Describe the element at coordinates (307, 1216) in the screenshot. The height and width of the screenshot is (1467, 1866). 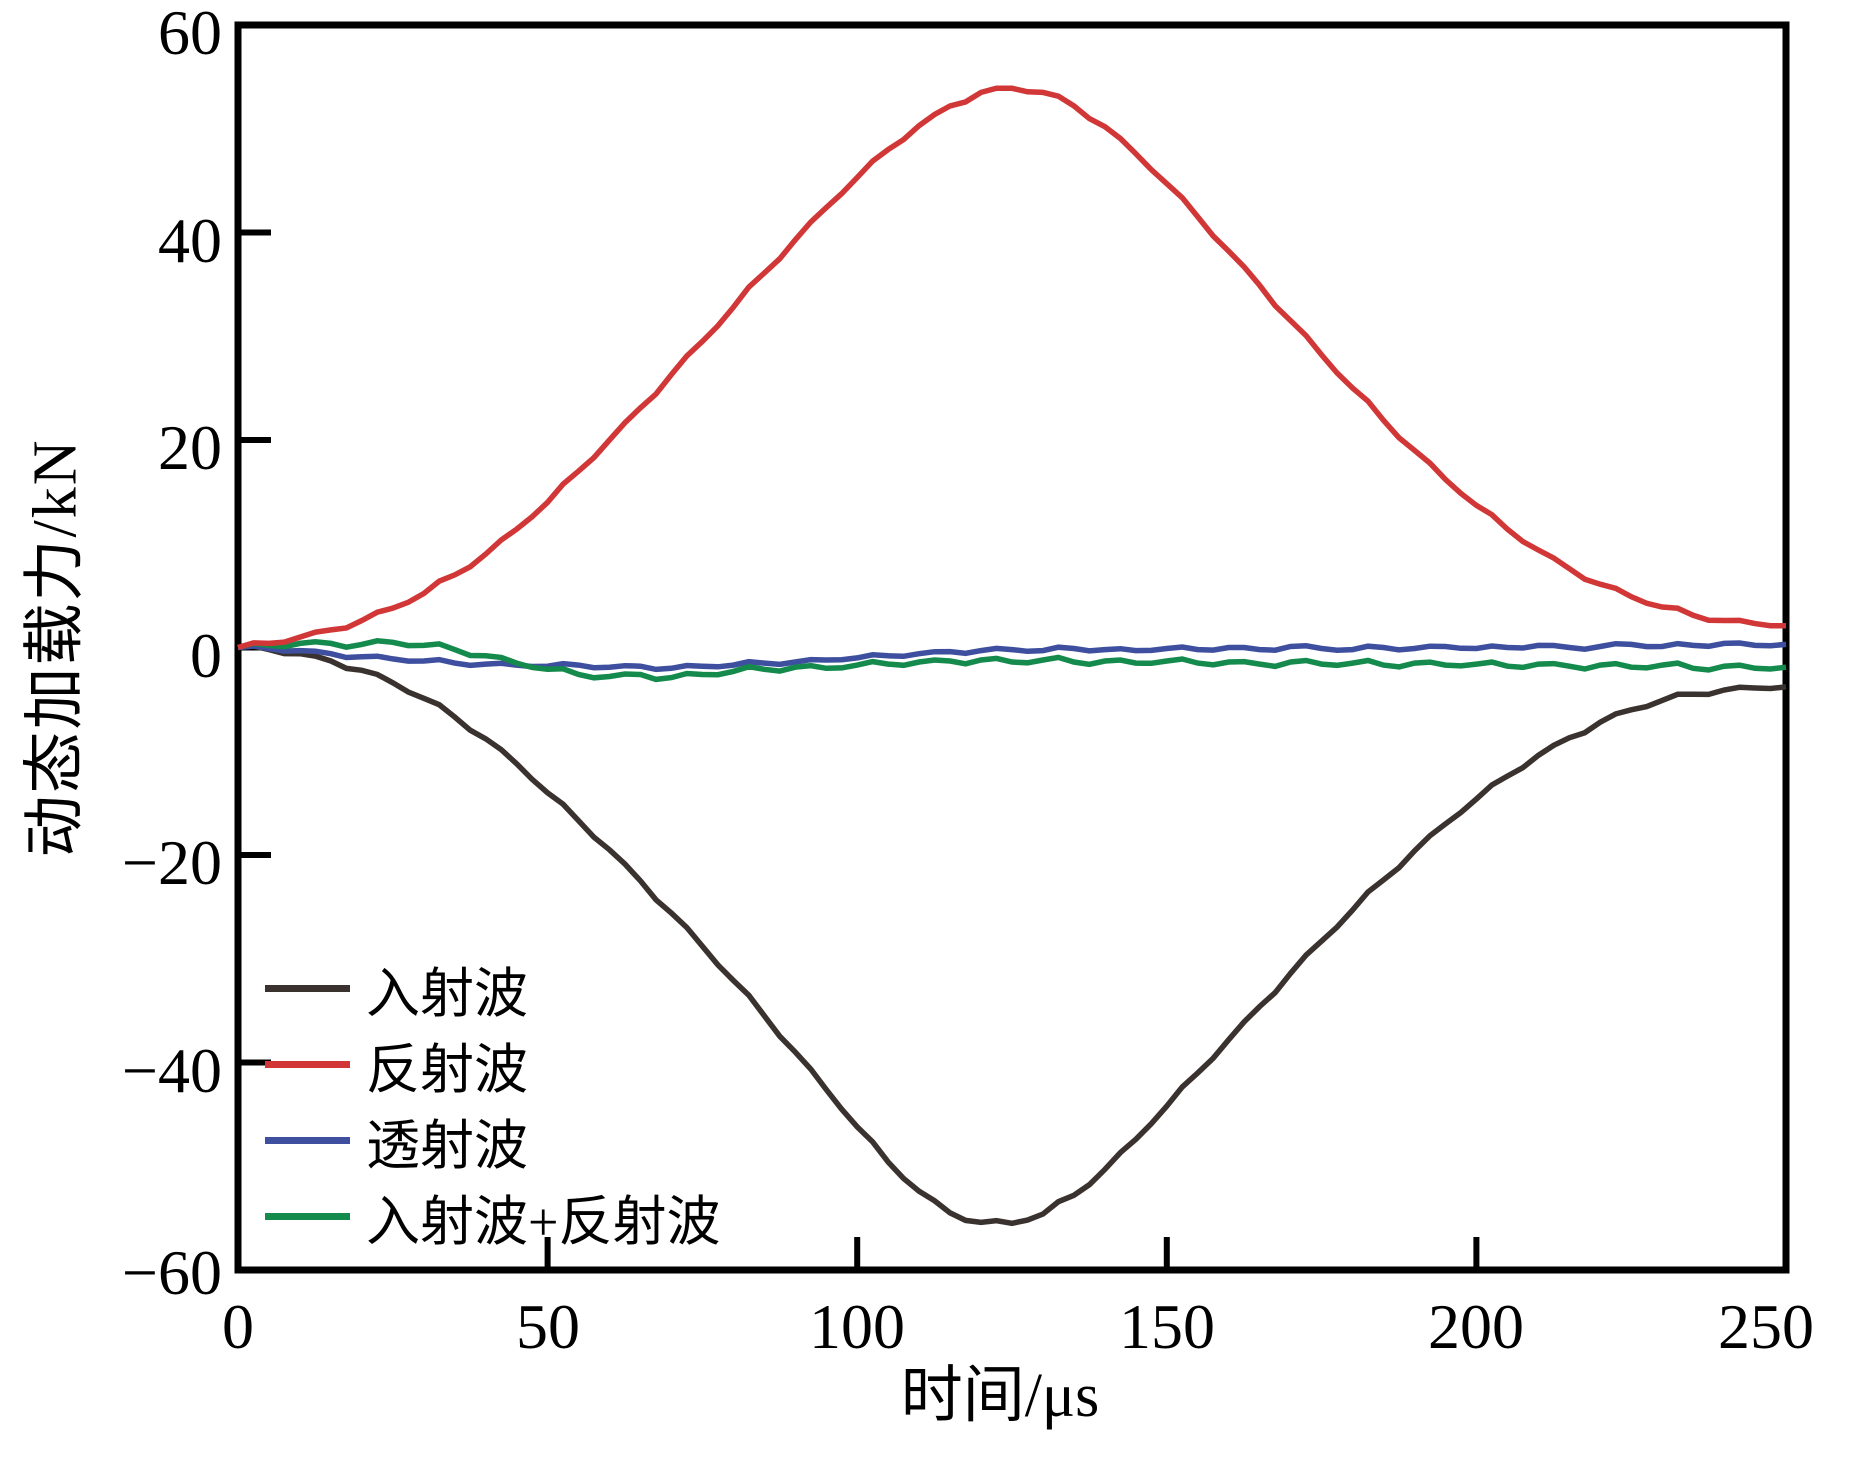
I see `incident-plus-reflected-wave-swatch` at that location.